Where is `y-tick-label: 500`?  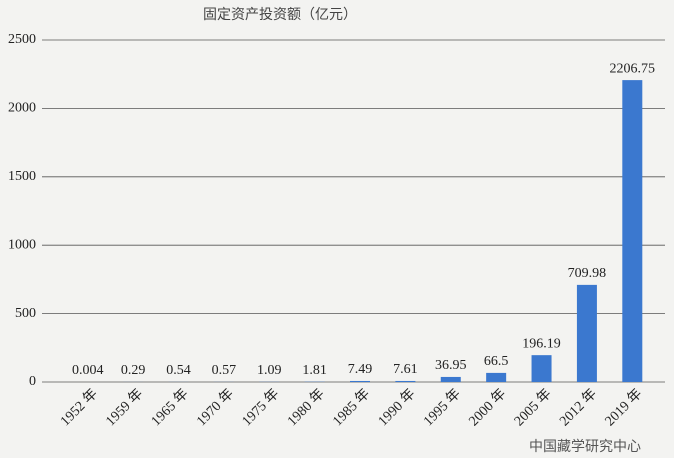 y-tick-label: 500 is located at coordinates (25, 313).